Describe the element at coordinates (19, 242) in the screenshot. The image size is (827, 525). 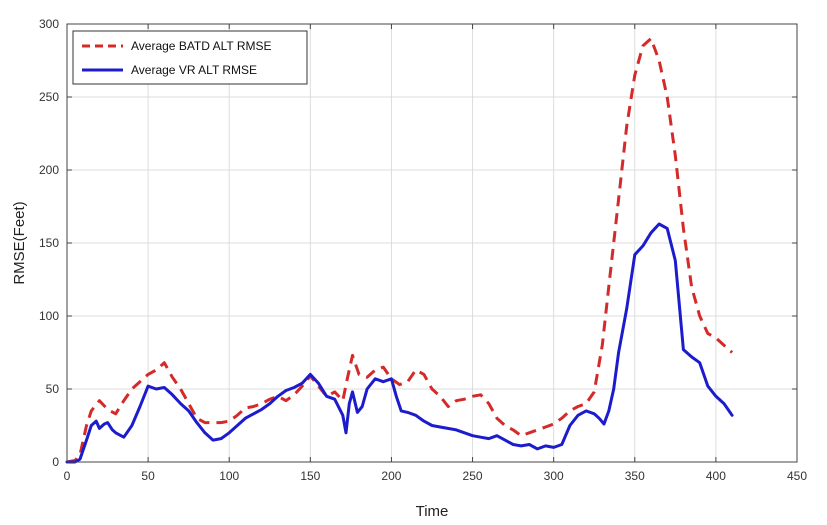
I see `y-axis-title: RMSE(Feet)` at that location.